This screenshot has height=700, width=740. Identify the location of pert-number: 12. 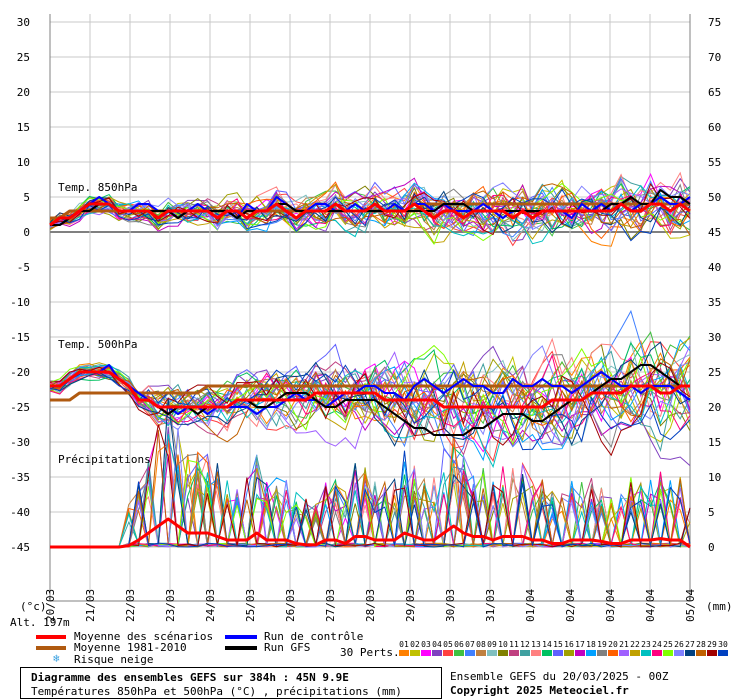
(525, 644).